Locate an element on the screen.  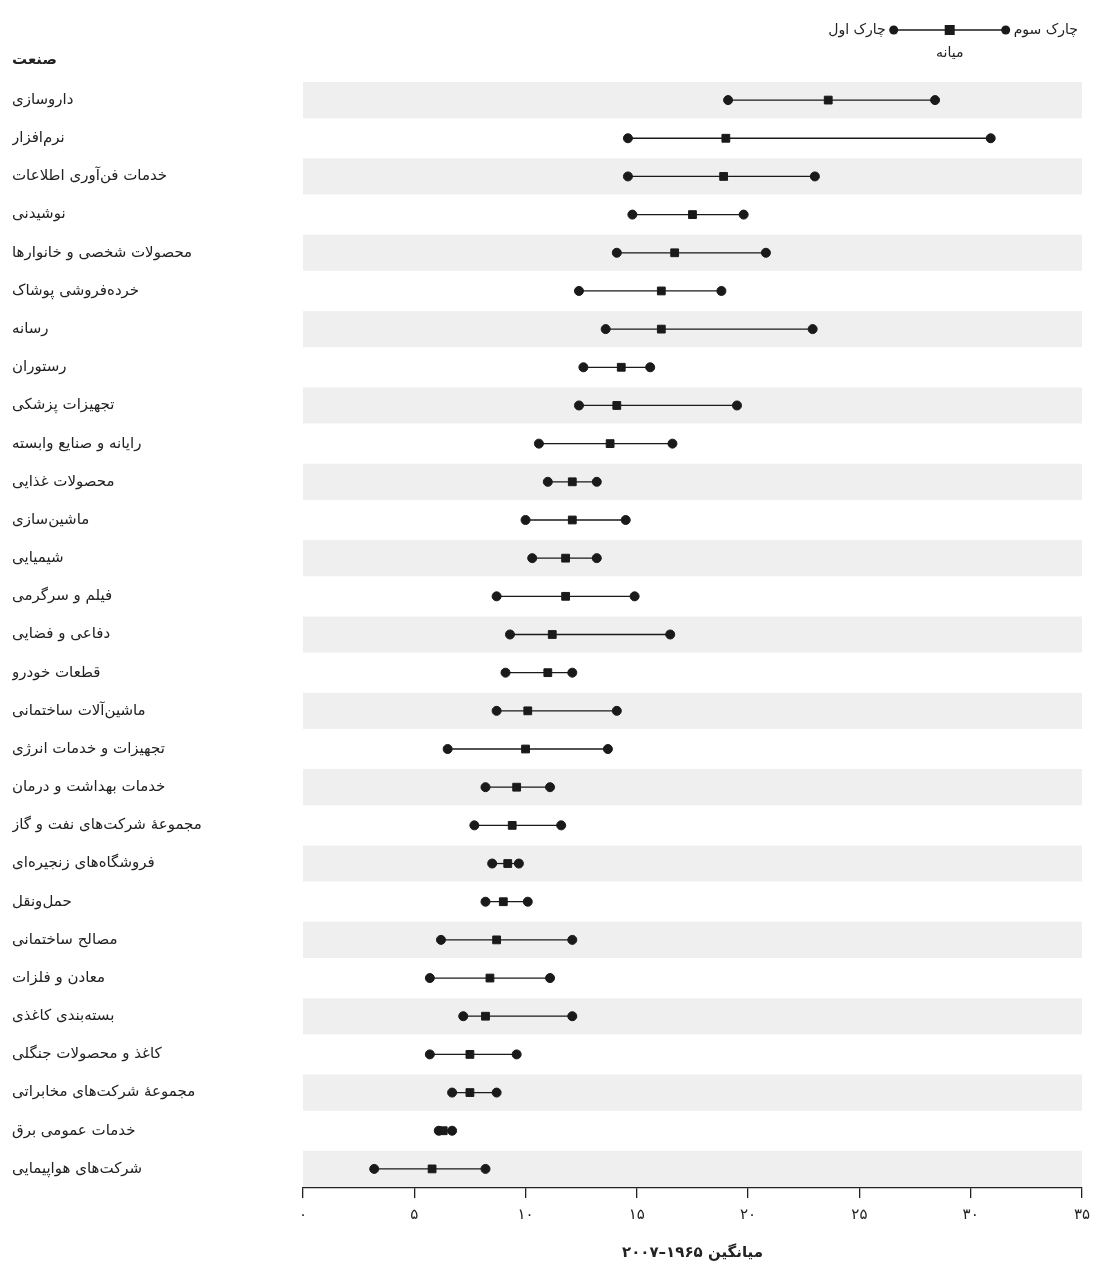
y-tick-label: خدمات عمومی برق is located at coordinates (74, 1129).